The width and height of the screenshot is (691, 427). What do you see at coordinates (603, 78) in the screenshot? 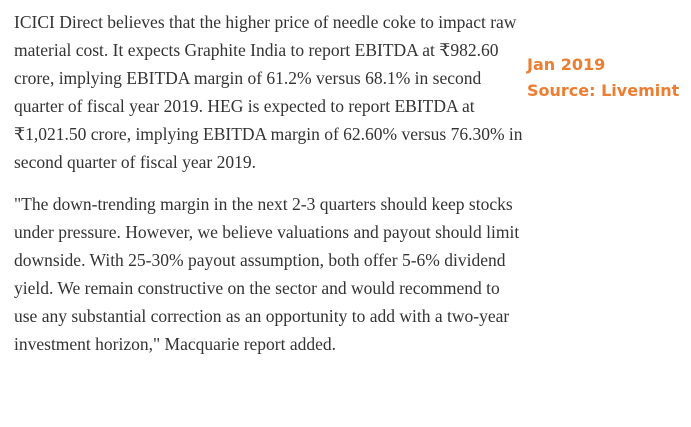
I see `source-annotation: Jan 2019 Source: Livemint` at bounding box center [603, 78].